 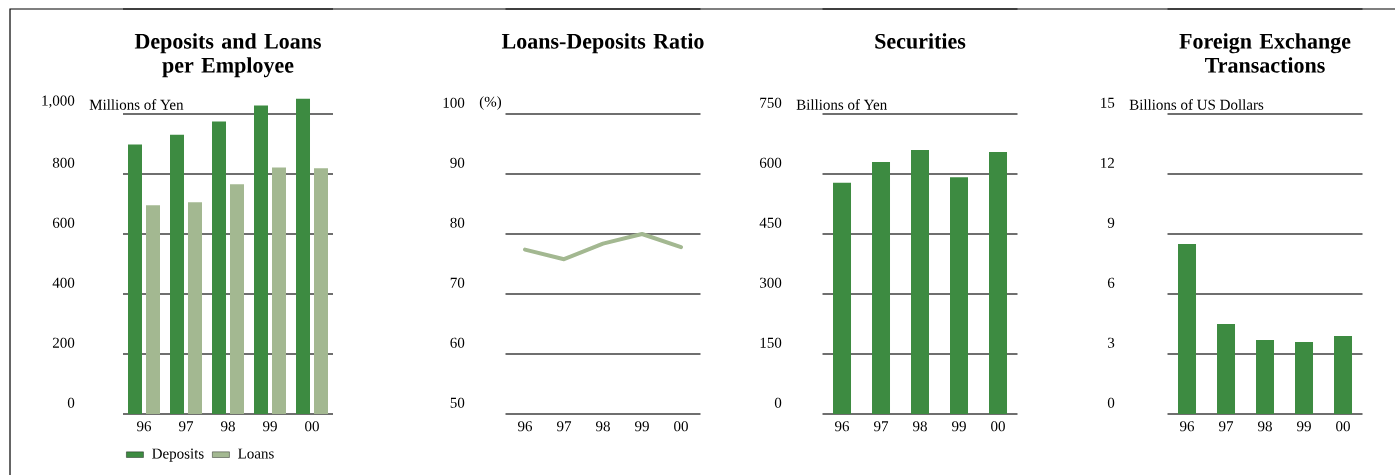 I want to click on y-tick-label: 90, so click(x=457, y=162).